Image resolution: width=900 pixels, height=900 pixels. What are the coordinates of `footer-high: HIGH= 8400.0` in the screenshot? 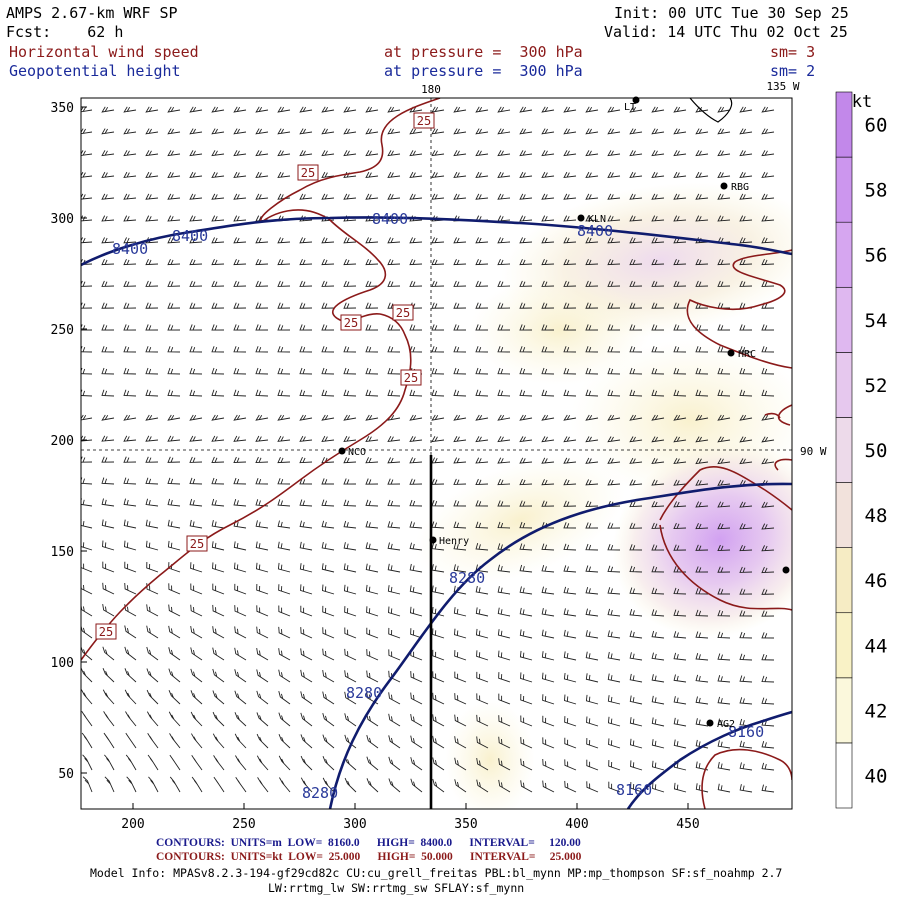 It's located at (414, 843).